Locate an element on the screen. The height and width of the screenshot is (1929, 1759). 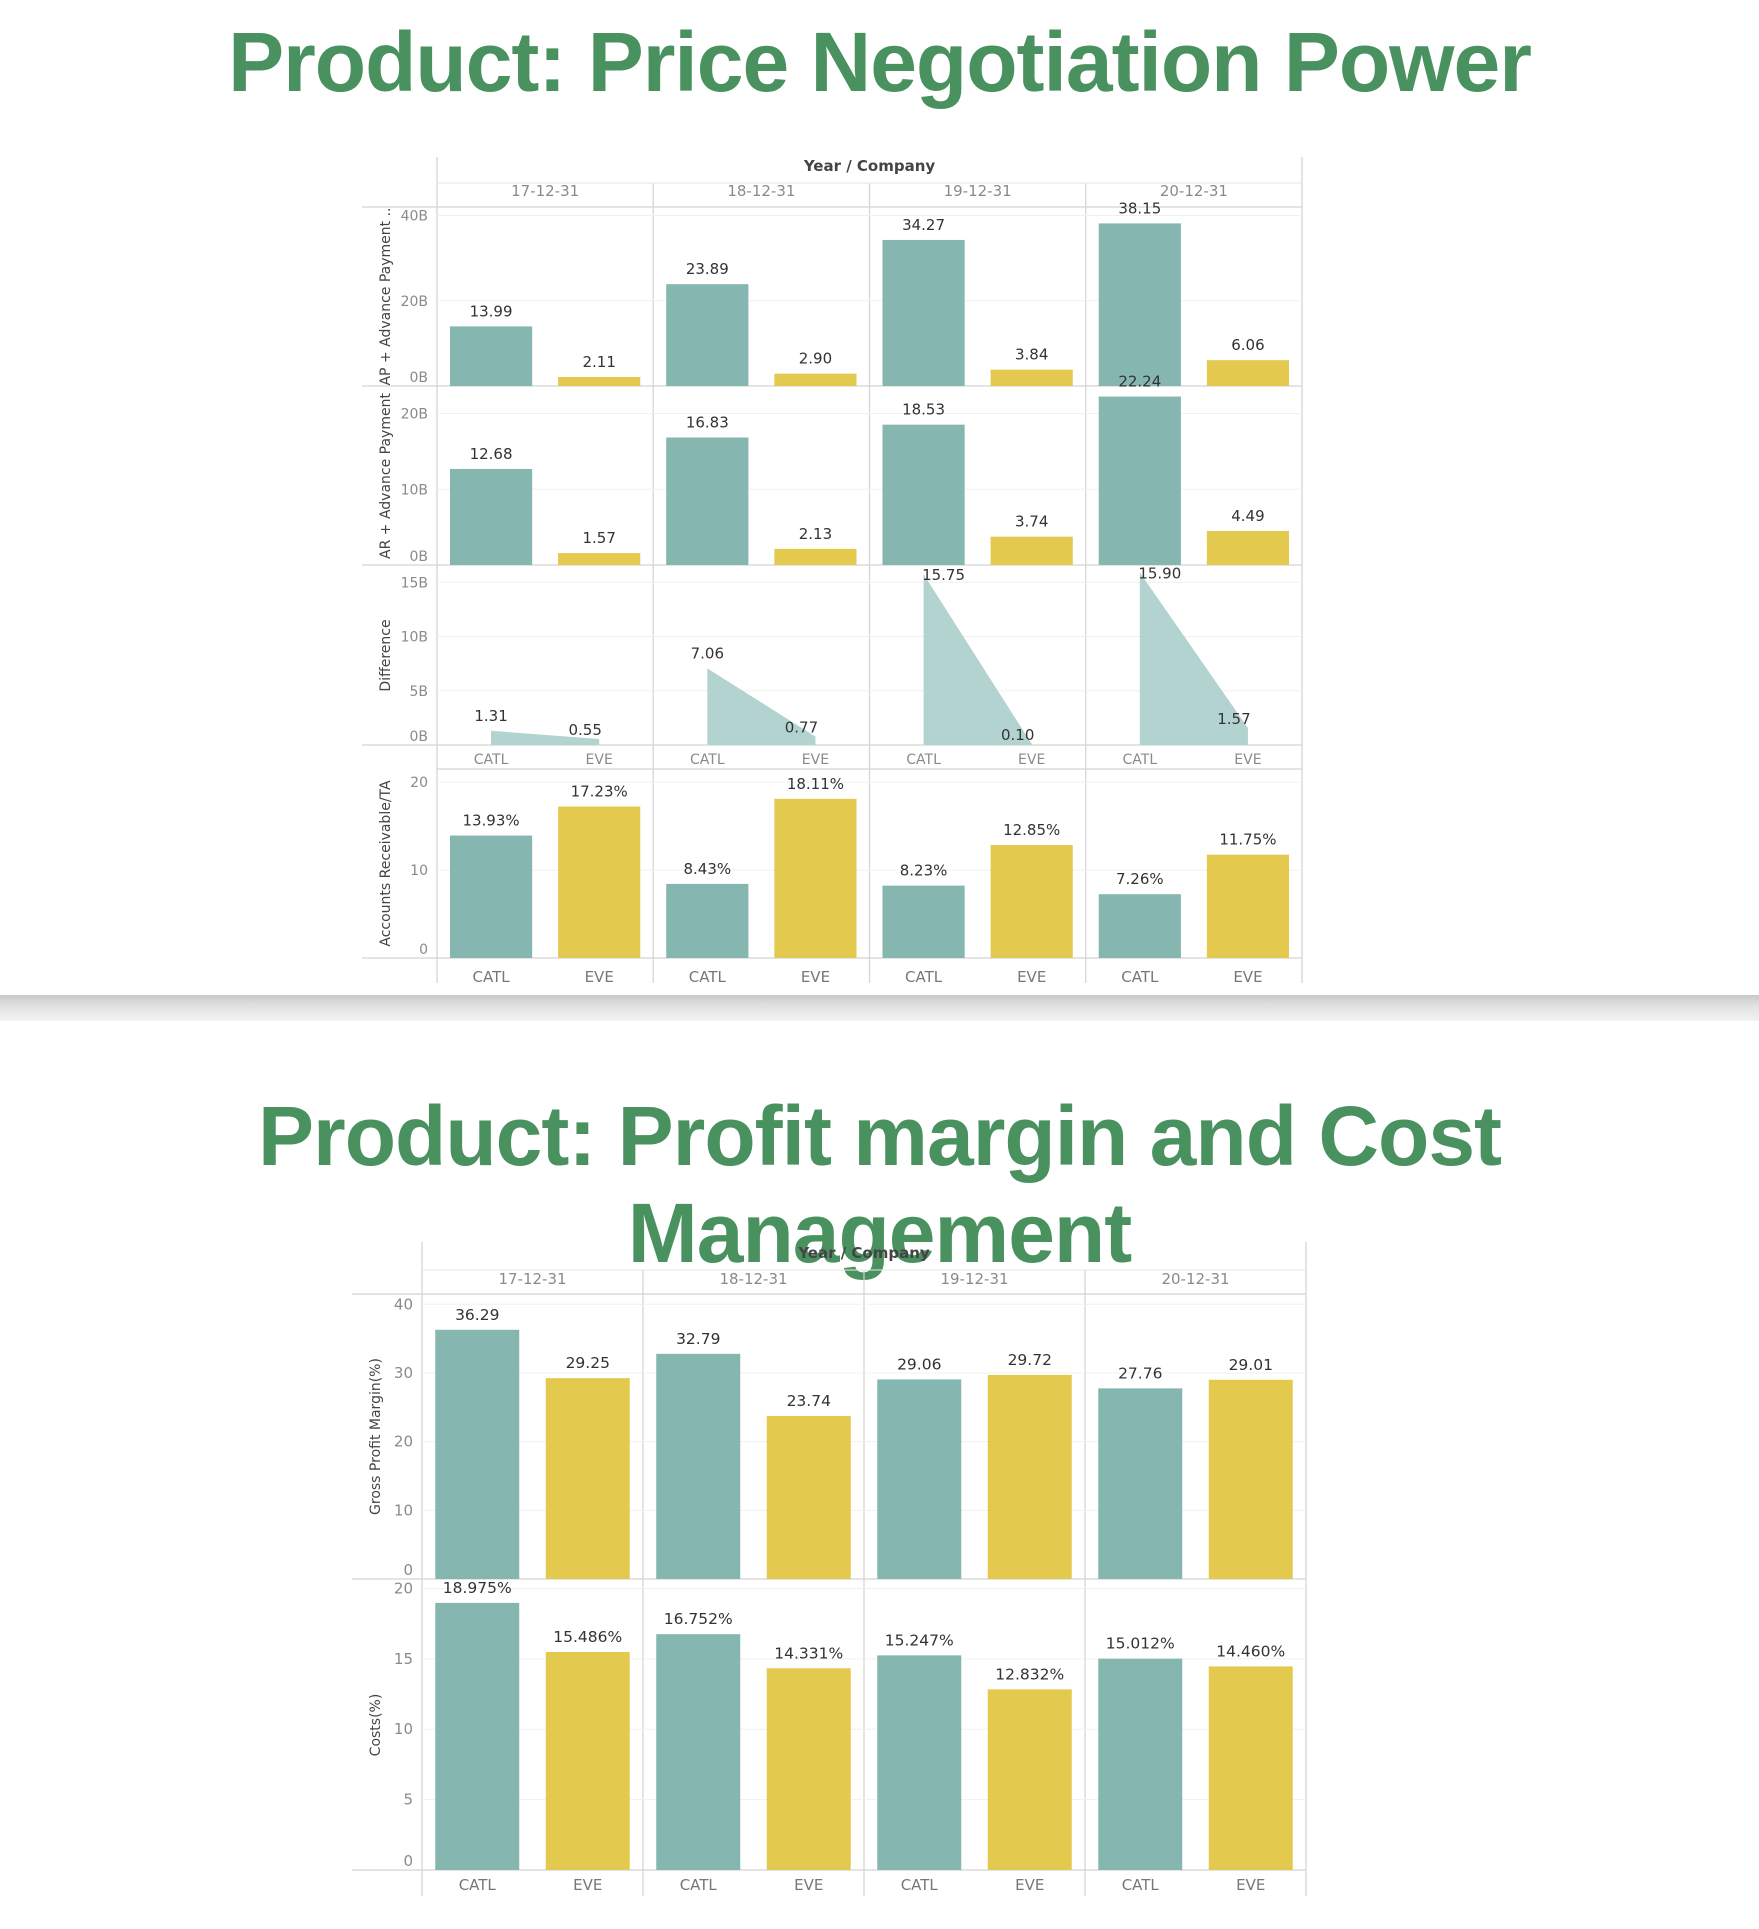
data-label: 15.486% is located at coordinates (587, 1637).